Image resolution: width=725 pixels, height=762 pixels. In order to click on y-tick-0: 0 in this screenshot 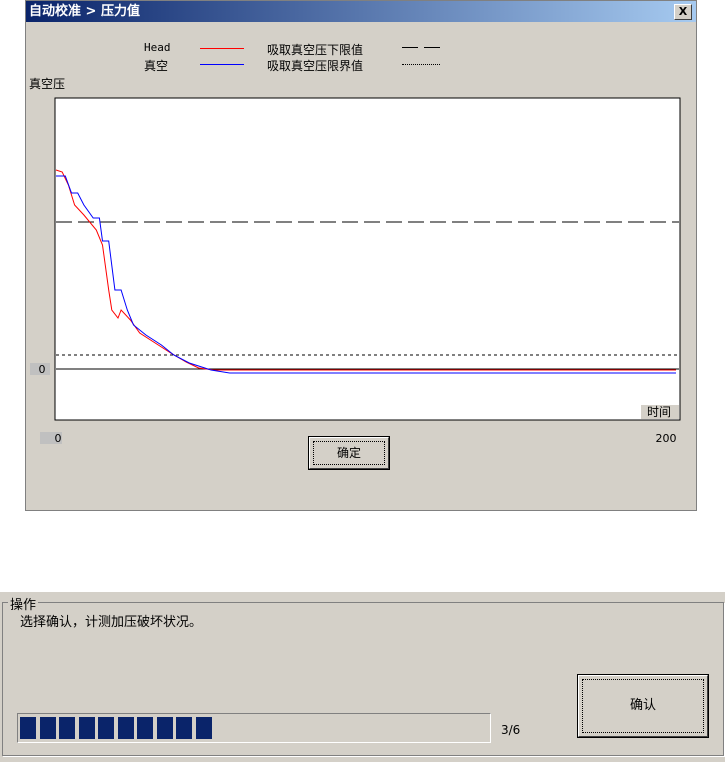, I will do `click(42, 369)`.